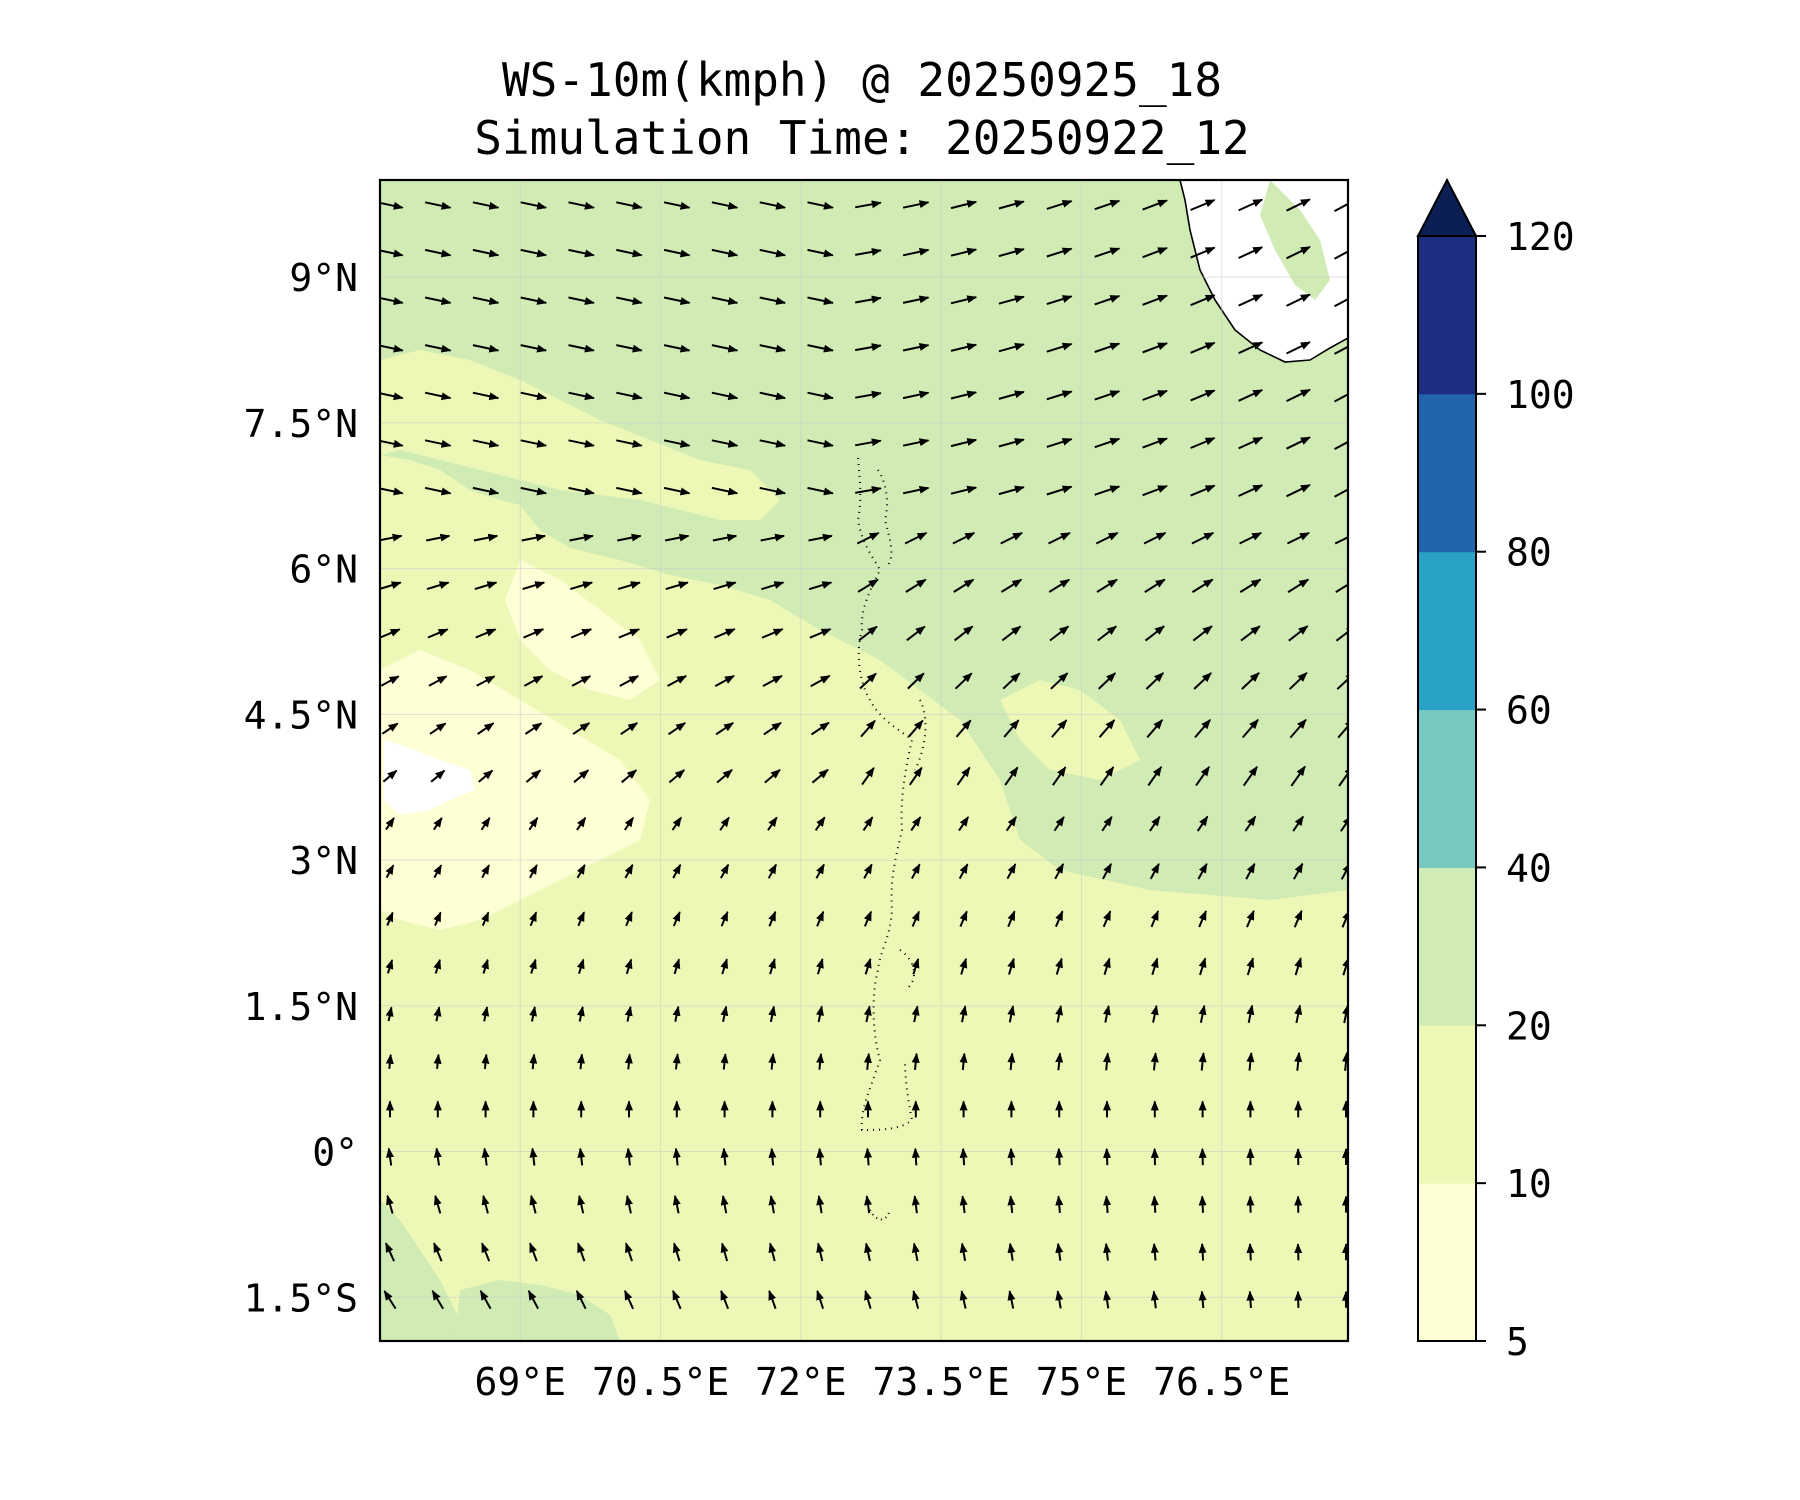 This screenshot has height=1500, width=1800. Describe the element at coordinates (323, 861) in the screenshot. I see `y-tick-label: 3°N` at that location.